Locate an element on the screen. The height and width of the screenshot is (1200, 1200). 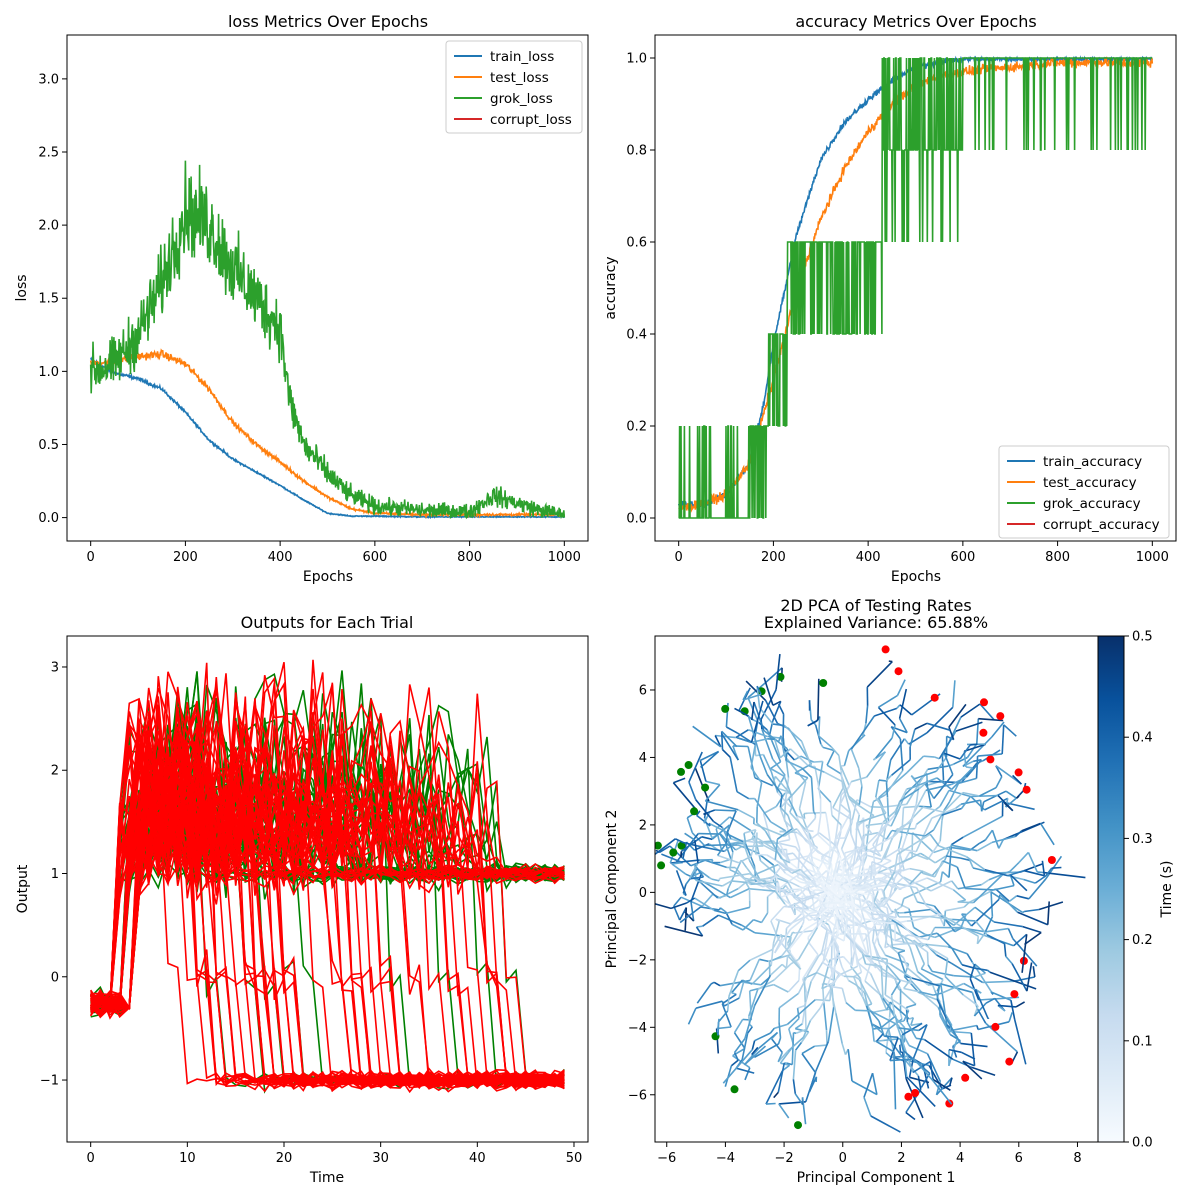
series-line-test_loss is located at coordinates (327, 433).